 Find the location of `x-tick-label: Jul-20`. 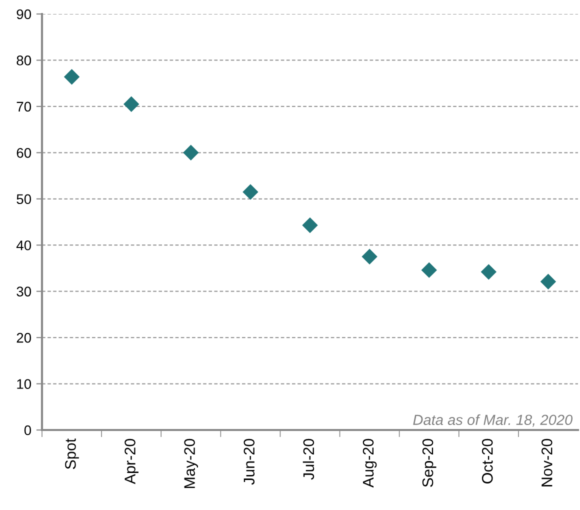

x-tick-label: Jul-20 is located at coordinates (308, 459).